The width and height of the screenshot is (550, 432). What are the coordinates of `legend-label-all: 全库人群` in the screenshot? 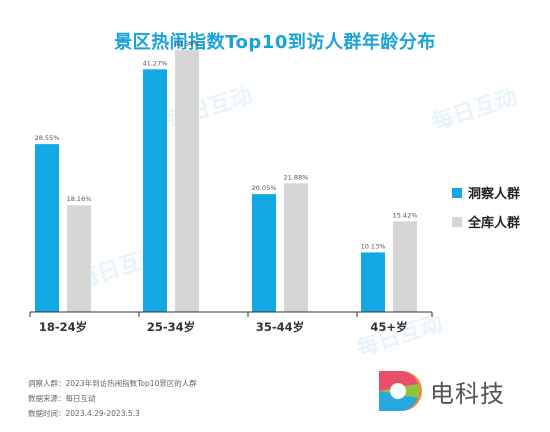 It's located at (494, 223).